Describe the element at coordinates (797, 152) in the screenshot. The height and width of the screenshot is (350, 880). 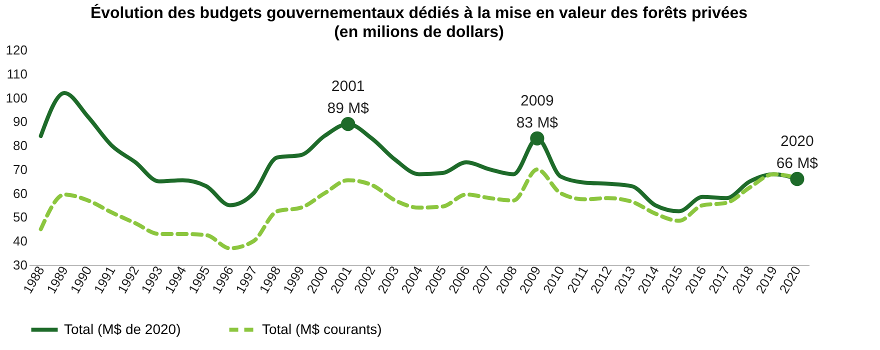
I see `annotation: 2020 66 M$` at that location.